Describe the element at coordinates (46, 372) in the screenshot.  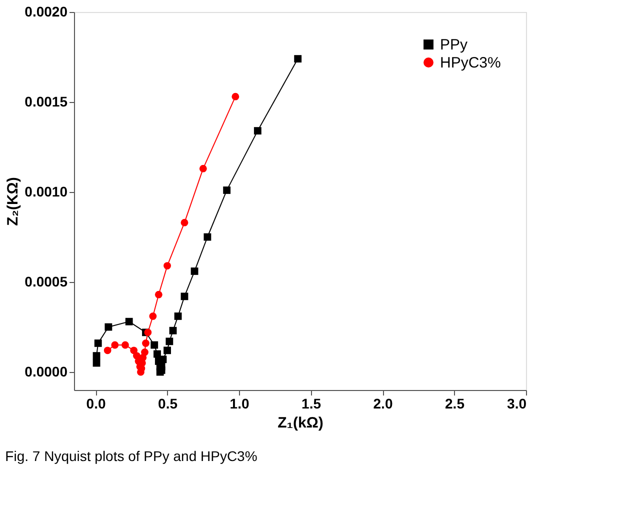
I see `y-tick-label: 0.0000` at that location.